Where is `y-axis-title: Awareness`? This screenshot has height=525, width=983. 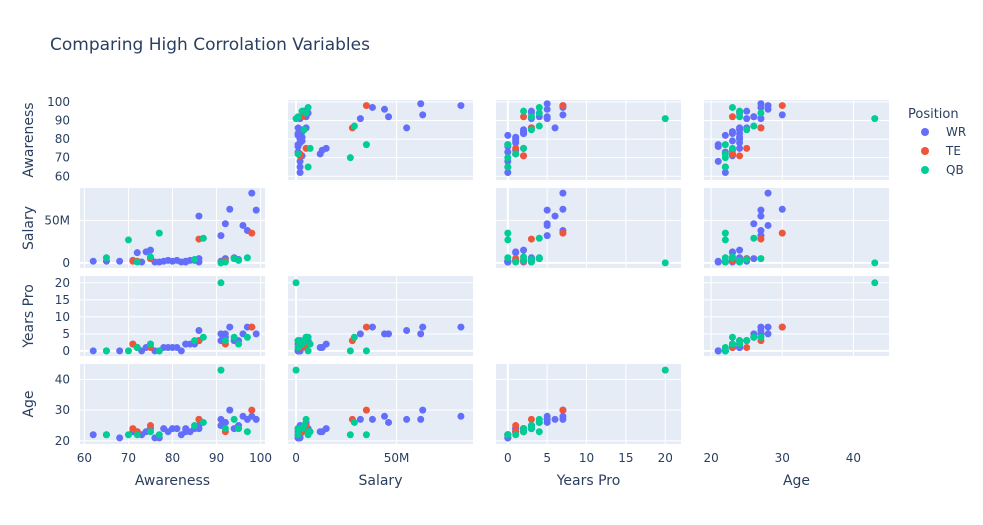 y-axis-title: Awareness is located at coordinates (29, 139).